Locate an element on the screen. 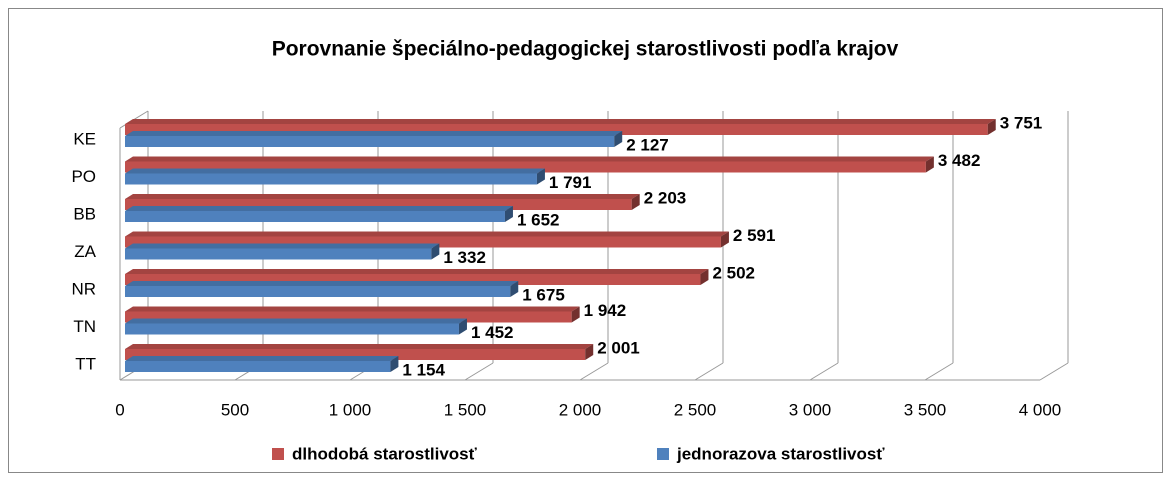 This screenshot has width=1171, height=481. x-tick-label: 2 500 is located at coordinates (695, 409).